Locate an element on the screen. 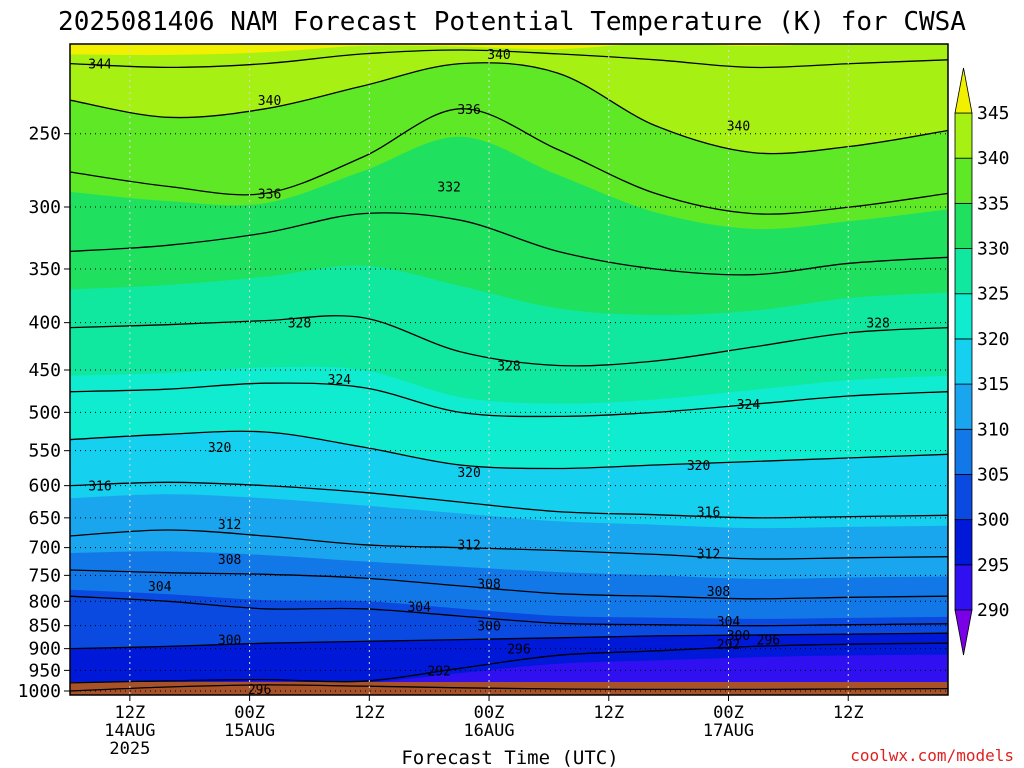  colorbar-label: 335 is located at coordinates (993, 203).